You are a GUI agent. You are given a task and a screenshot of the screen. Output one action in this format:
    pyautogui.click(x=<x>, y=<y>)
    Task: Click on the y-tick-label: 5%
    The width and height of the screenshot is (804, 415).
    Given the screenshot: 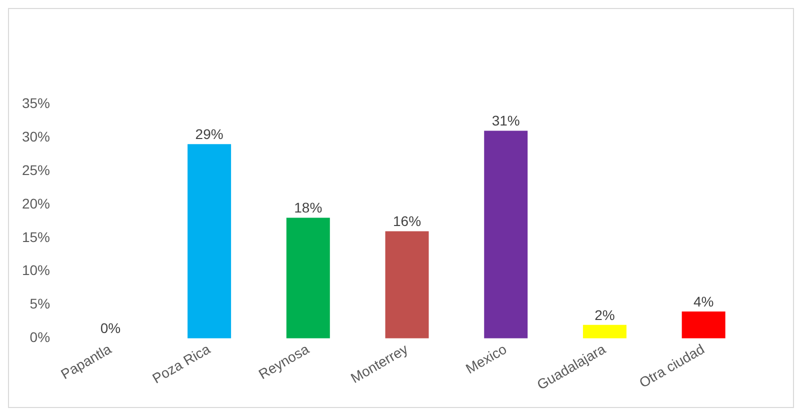 What is the action you would take?
    pyautogui.click(x=40, y=304)
    